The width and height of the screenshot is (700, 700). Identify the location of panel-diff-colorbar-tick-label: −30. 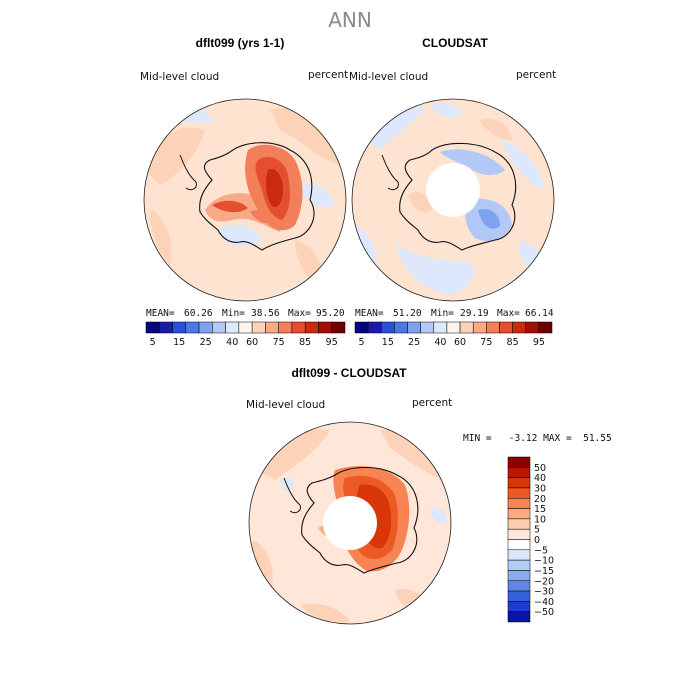
(544, 592).